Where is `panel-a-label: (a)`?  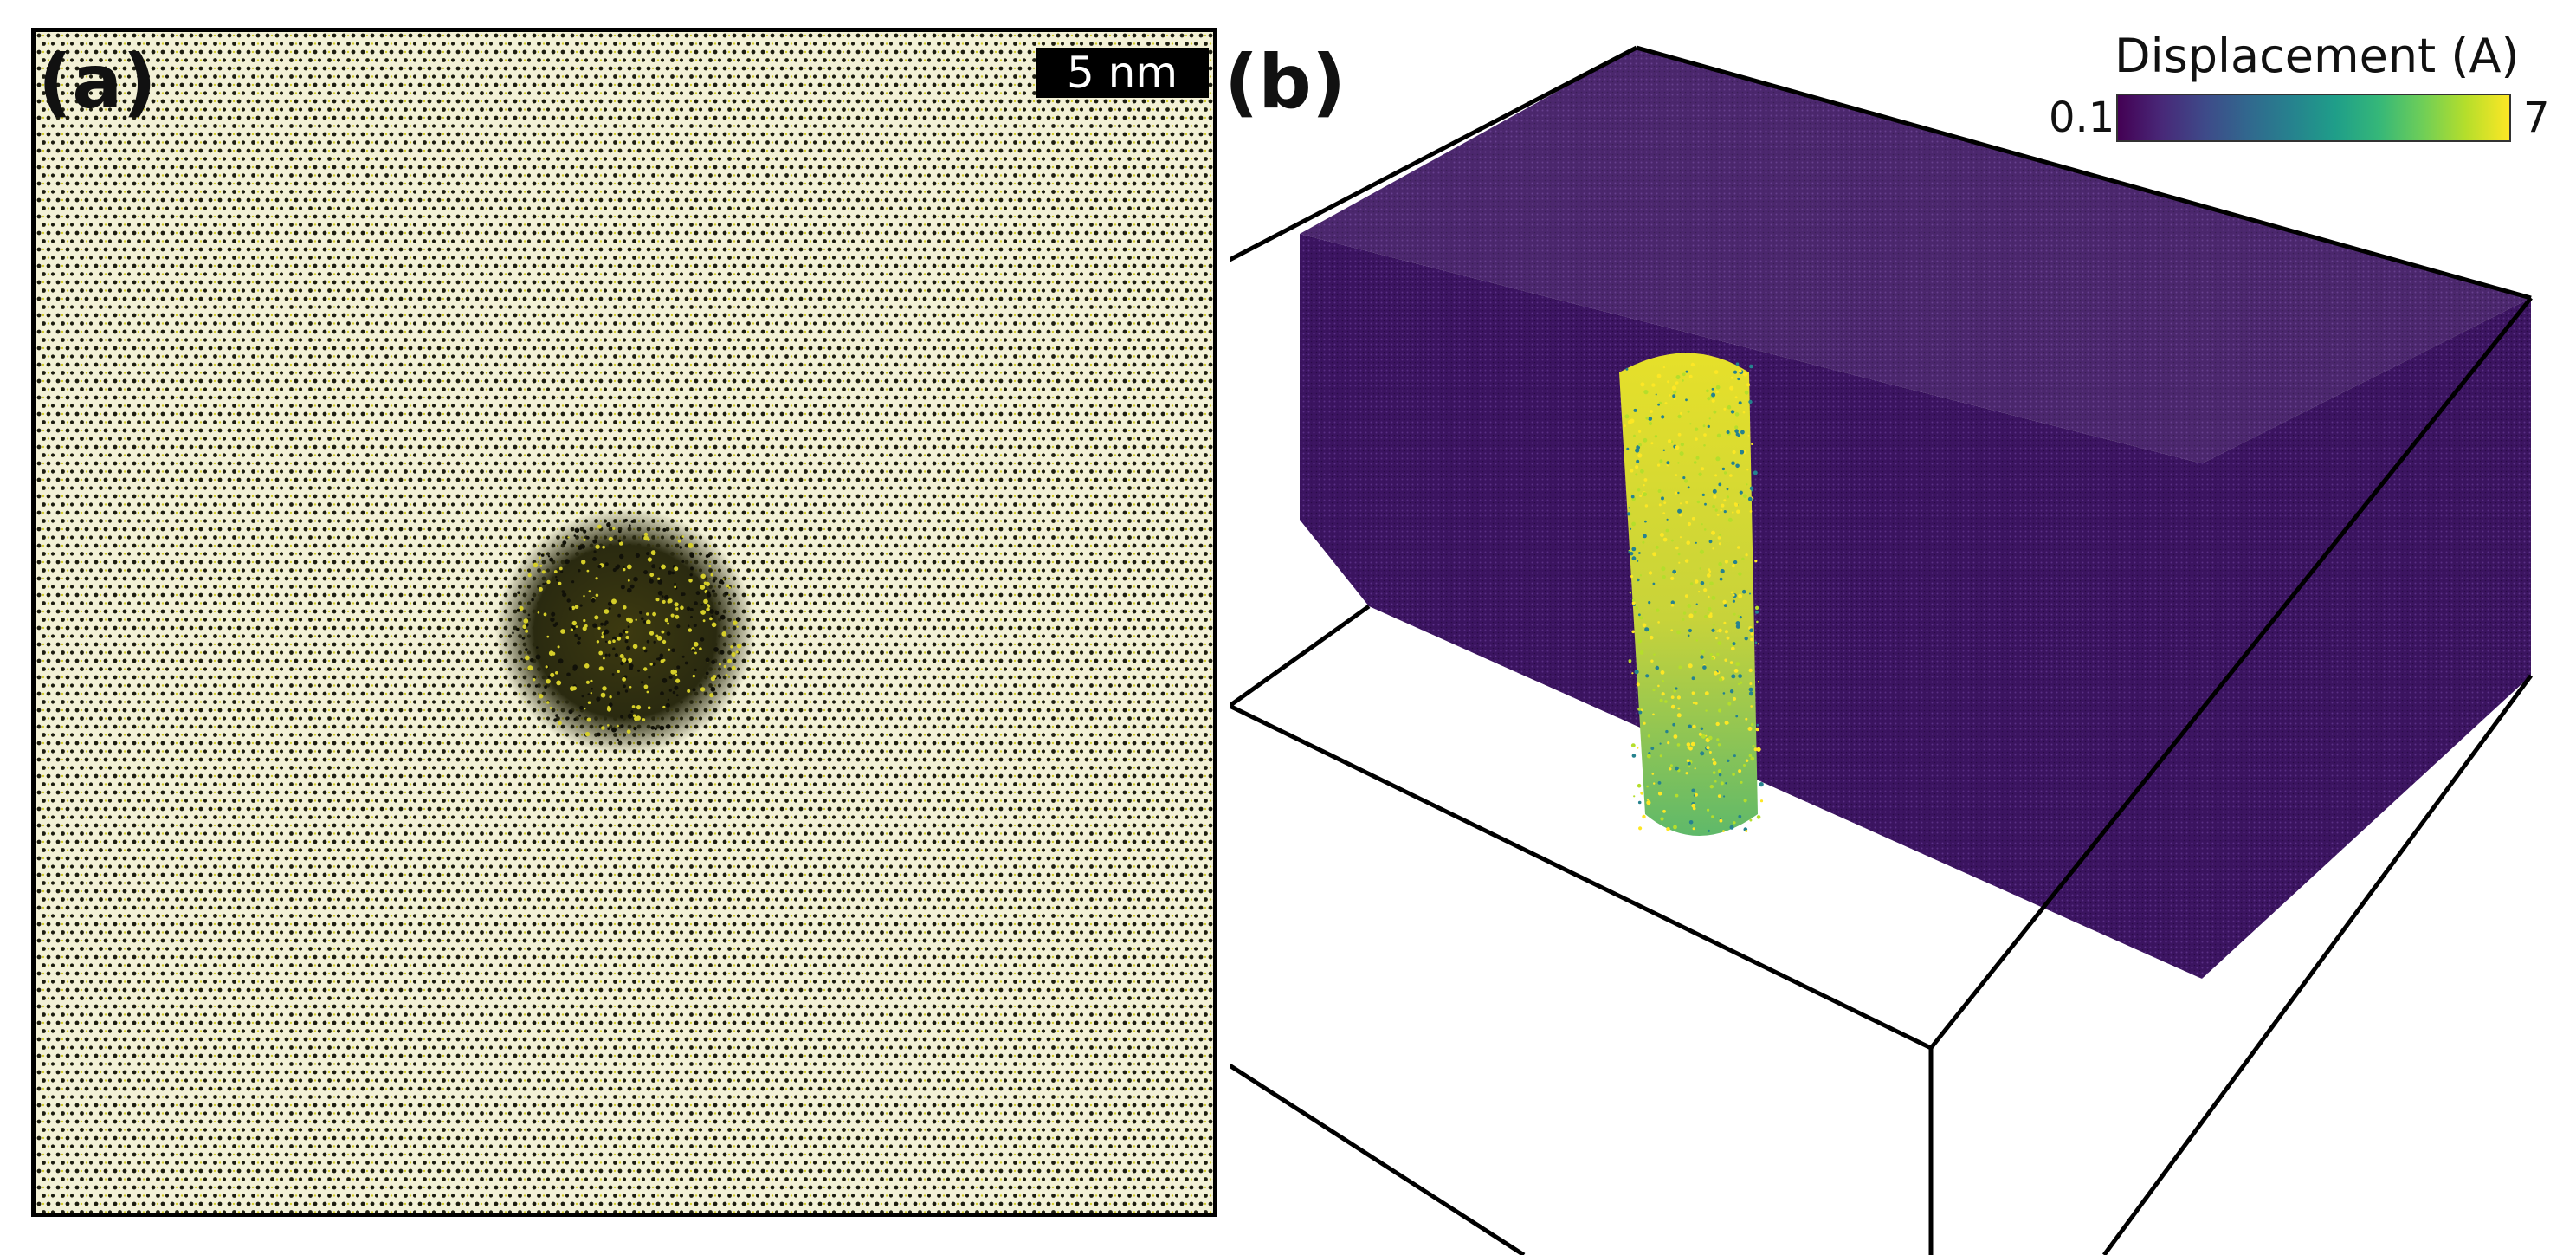 panel-a-label: (a) is located at coordinates (97, 82).